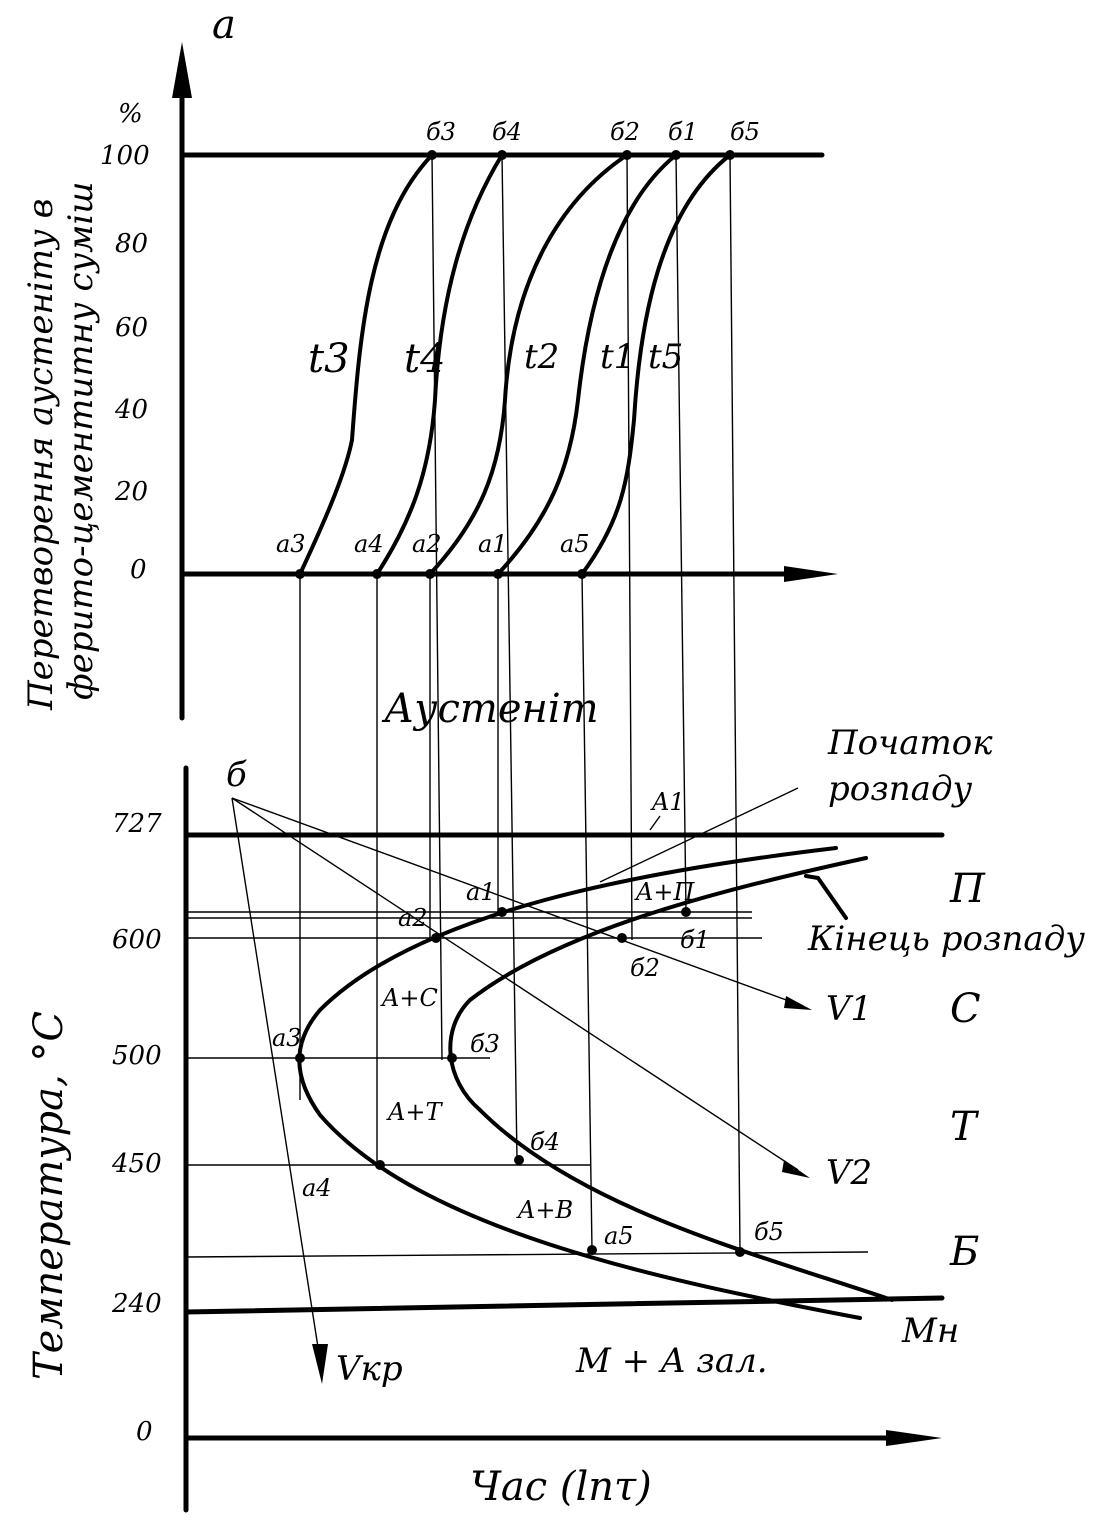 The width and height of the screenshot is (1109, 1533). What do you see at coordinates (745, 132) in the screenshot?
I see `end-label-b5: б5` at bounding box center [745, 132].